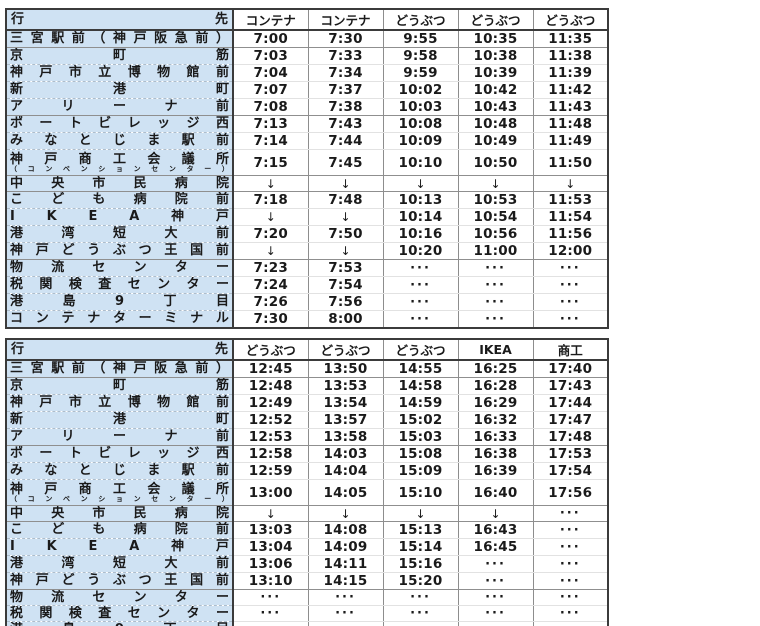  I want to click on station-name: ポートビレッジ西, so click(119, 453).